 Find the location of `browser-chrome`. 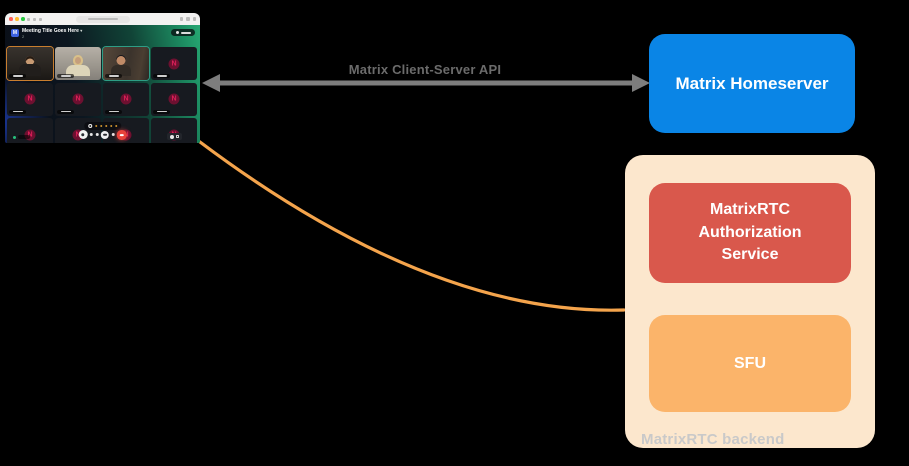

browser-chrome is located at coordinates (102, 19).